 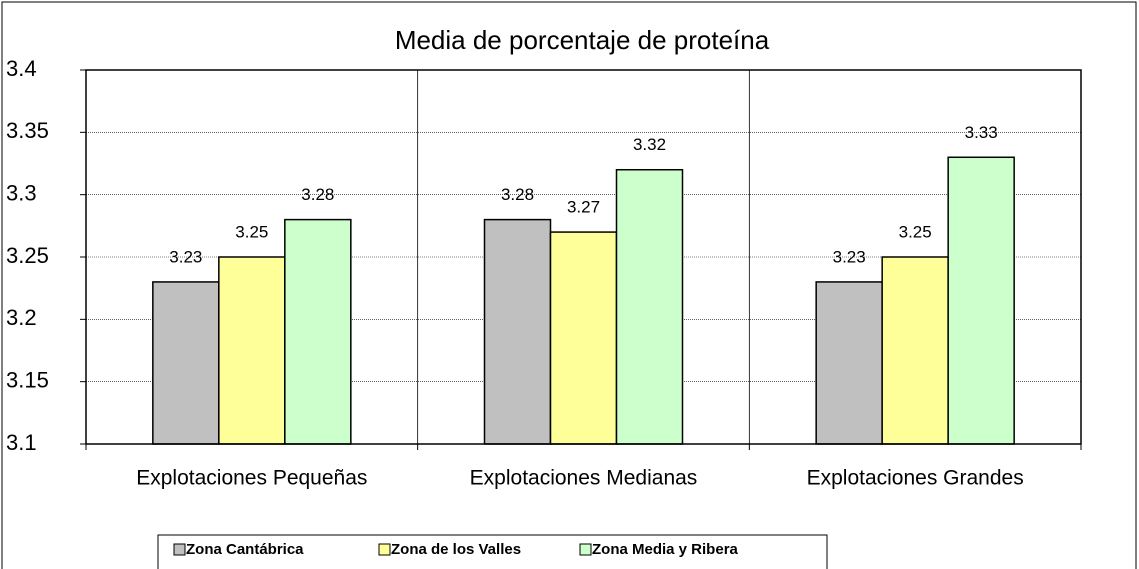 What do you see at coordinates (21, 68) in the screenshot?
I see `y-tick-label: 3.4` at bounding box center [21, 68].